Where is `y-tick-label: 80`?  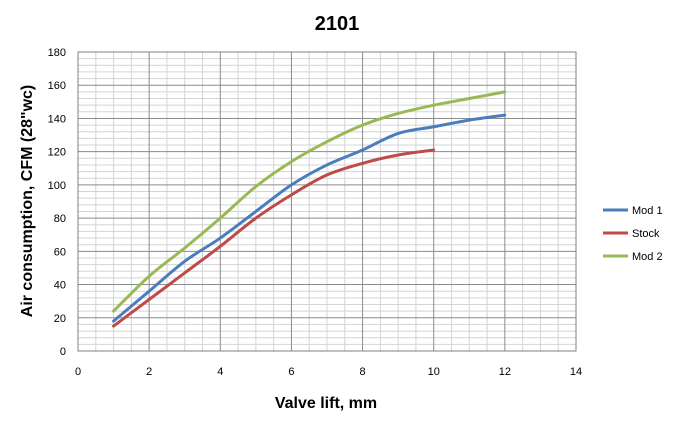
y-tick-label: 80 is located at coordinates (60, 219).